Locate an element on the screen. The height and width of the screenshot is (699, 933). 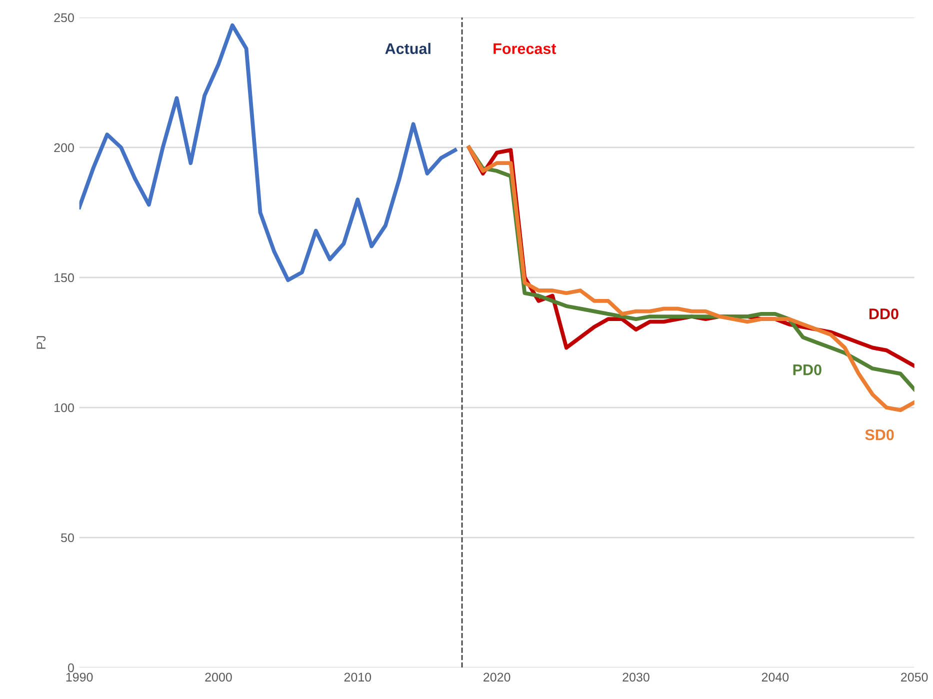
annotation: Forecast is located at coordinates (525, 48).